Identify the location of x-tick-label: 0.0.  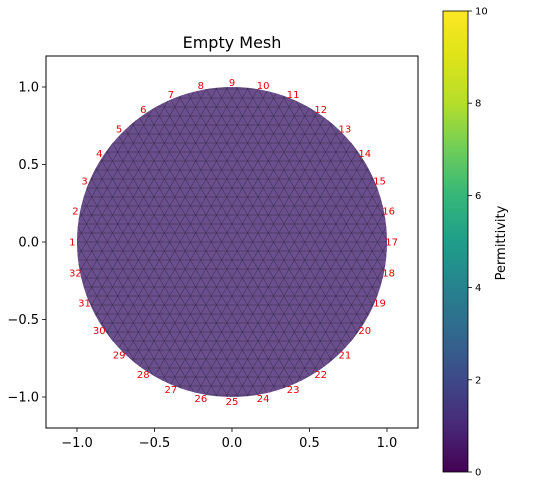
(232, 443).